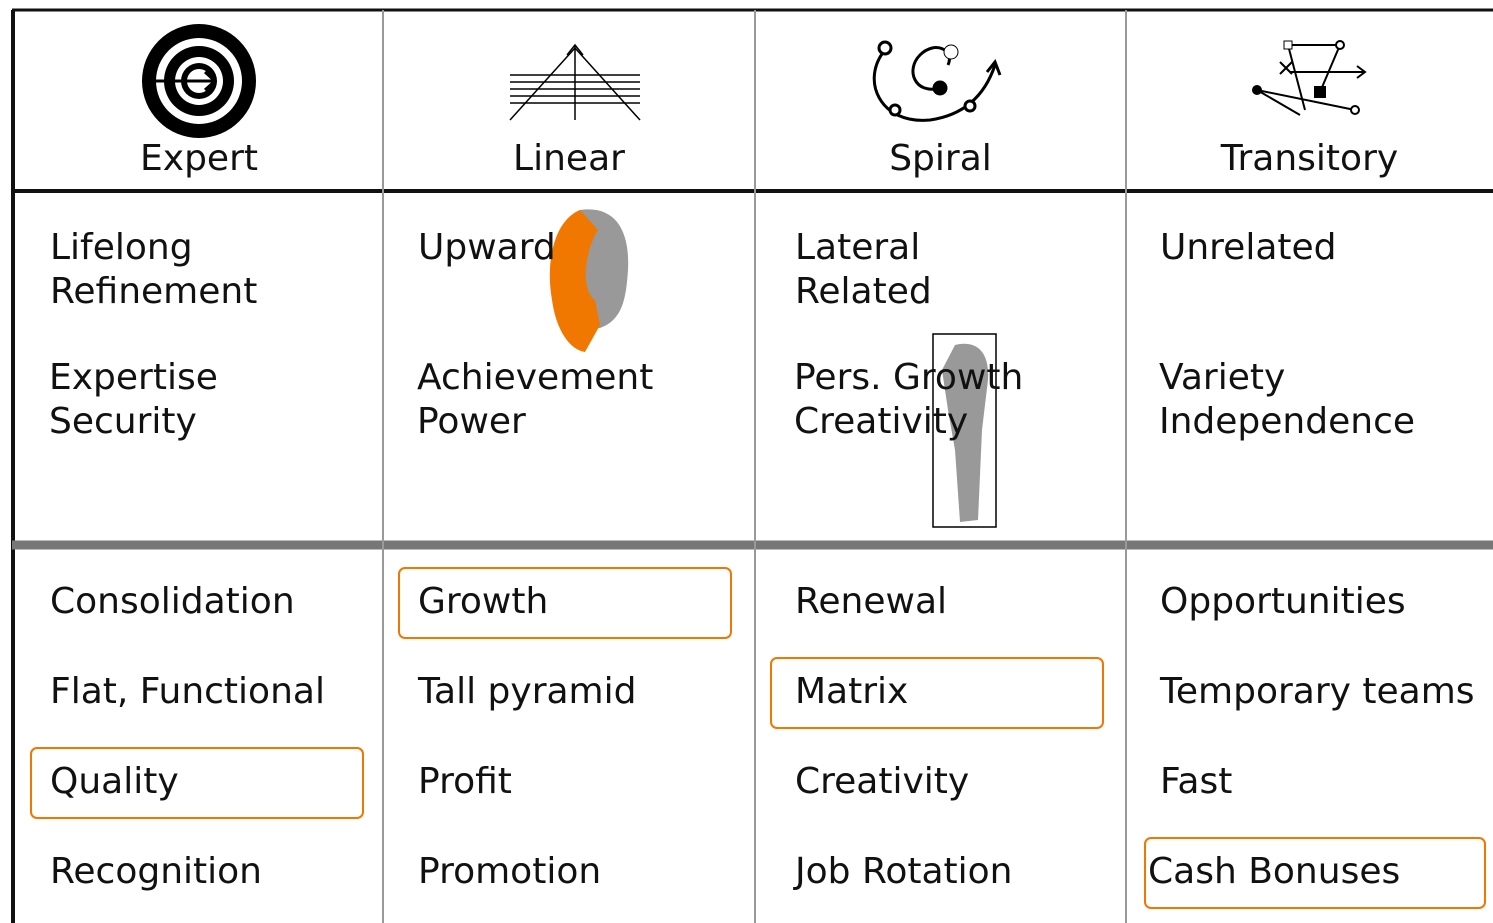 The height and width of the screenshot is (923, 1493). I want to click on motive-text: Pers. Growth, so click(908, 377).